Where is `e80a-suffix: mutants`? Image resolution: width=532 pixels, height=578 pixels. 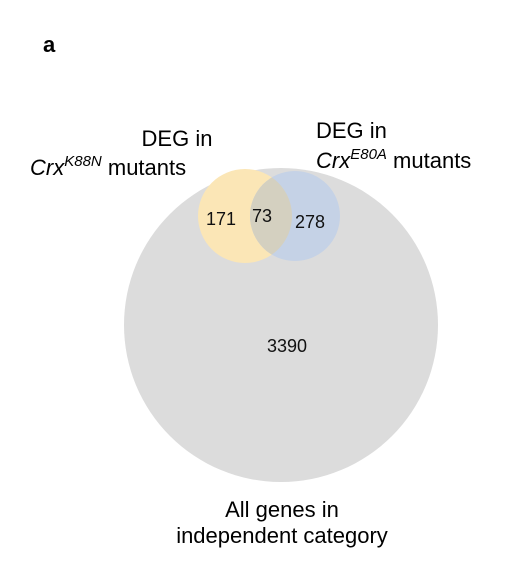 e80a-suffix: mutants is located at coordinates (432, 160).